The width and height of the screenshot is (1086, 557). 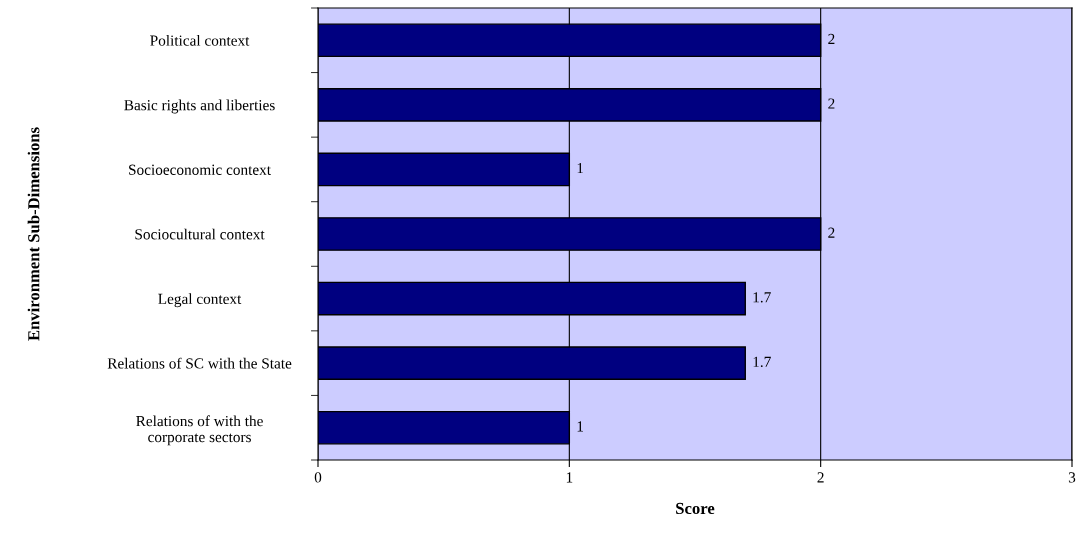 I want to click on x-axis-title: Score, so click(x=695, y=508).